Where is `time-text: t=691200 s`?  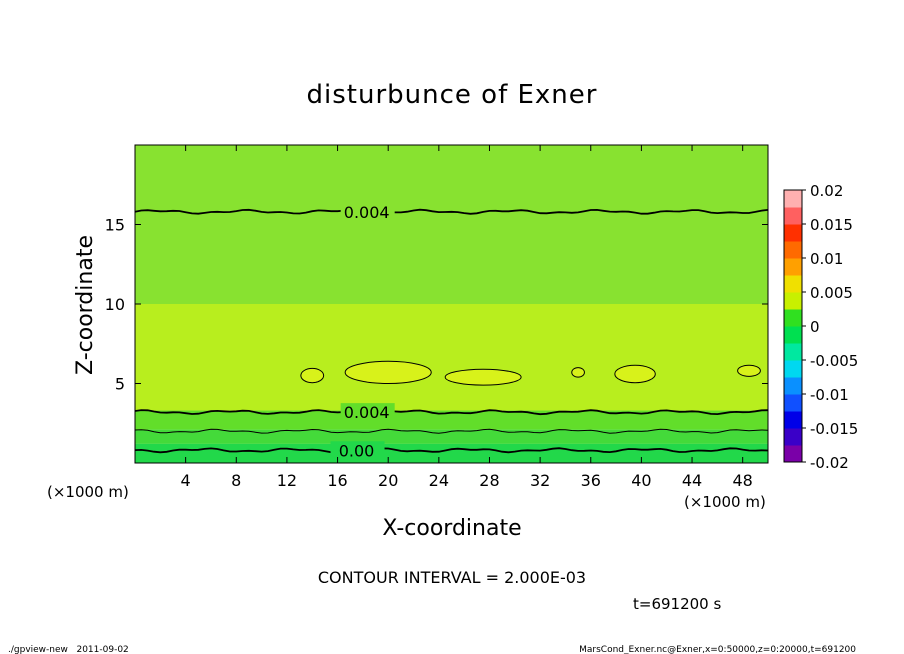
time-text: t=691200 s is located at coordinates (677, 604).